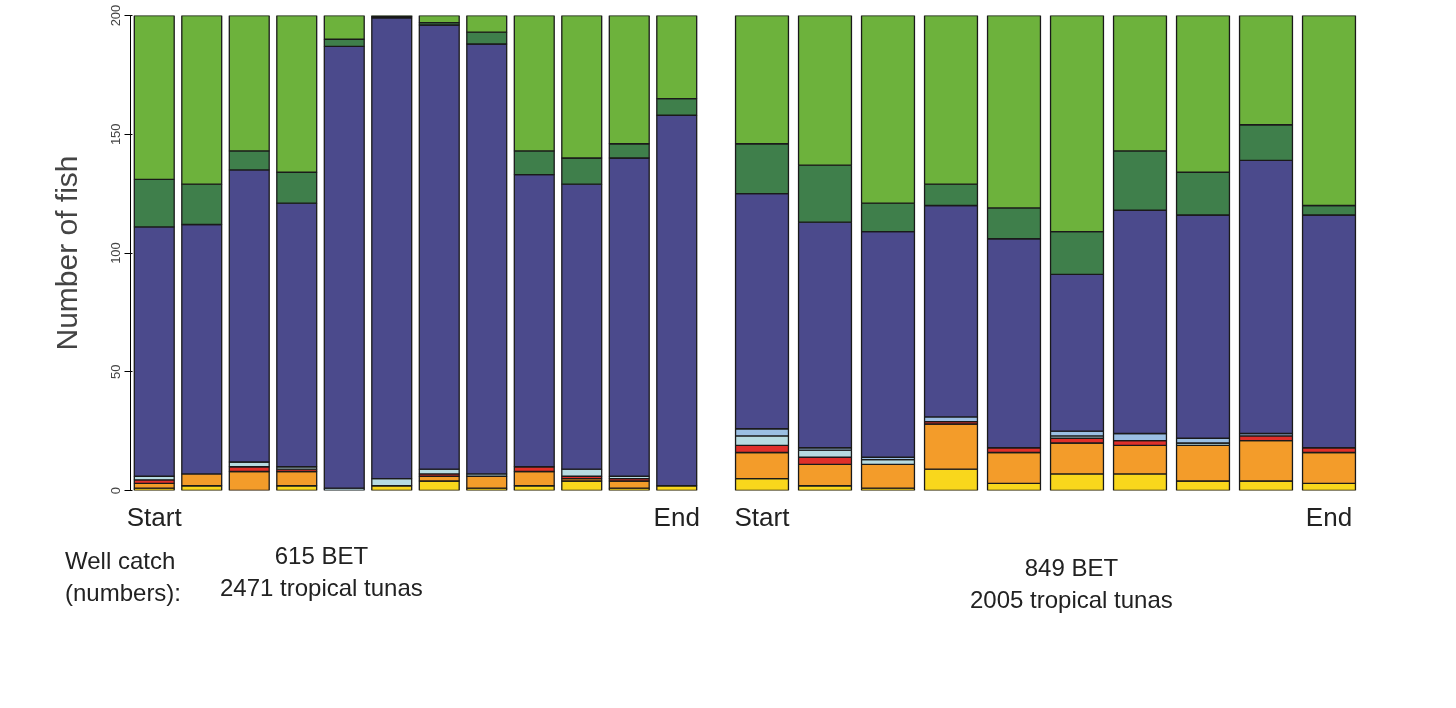 This screenshot has width=1456, height=708. Describe the element at coordinates (115, 15) in the screenshot. I see `y-tick-label: 200` at that location.